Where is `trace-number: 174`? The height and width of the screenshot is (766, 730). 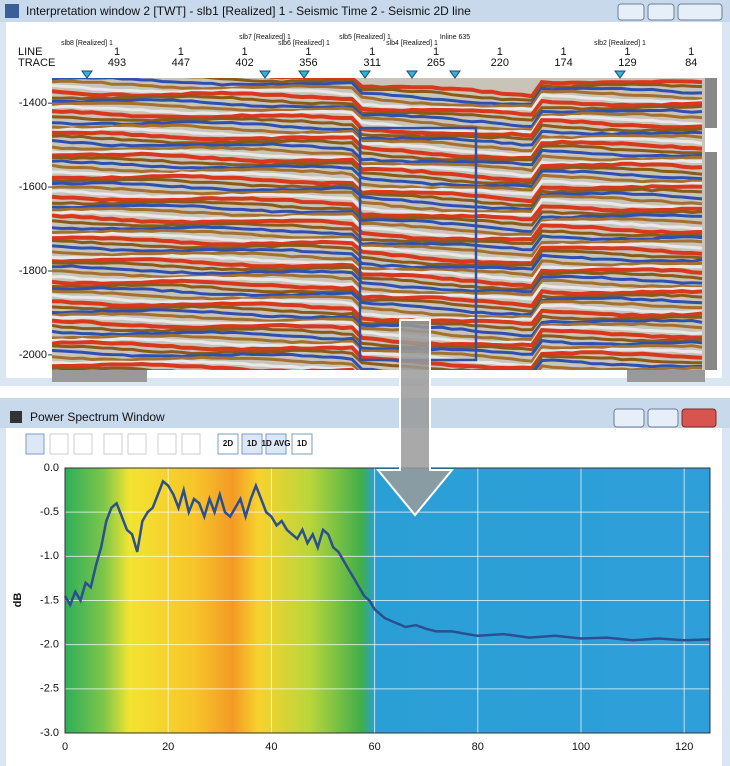
trace-number: 174 is located at coordinates (563, 63).